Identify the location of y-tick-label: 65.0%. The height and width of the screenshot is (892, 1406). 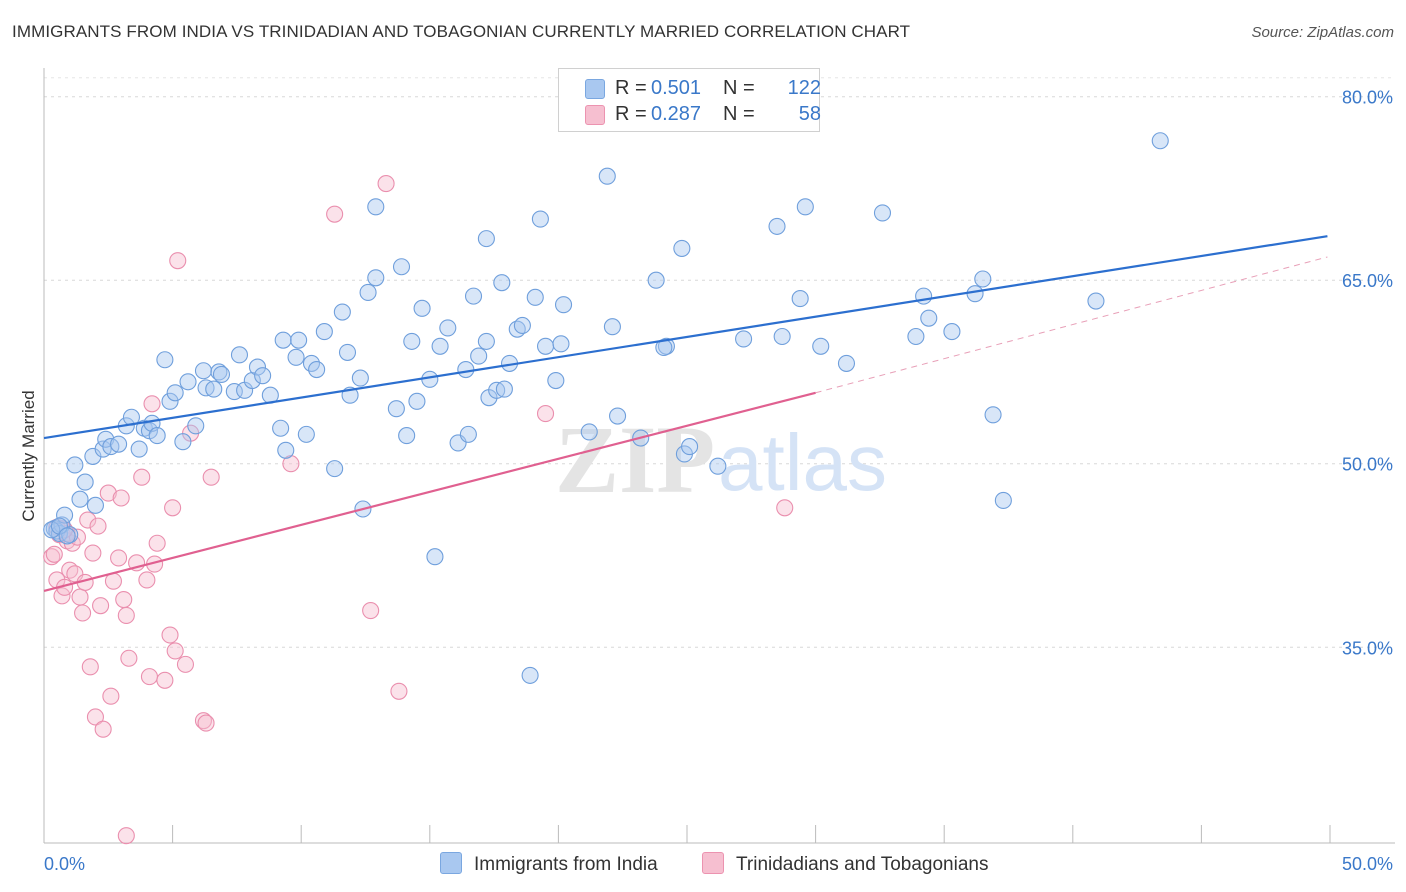
(1367, 281).